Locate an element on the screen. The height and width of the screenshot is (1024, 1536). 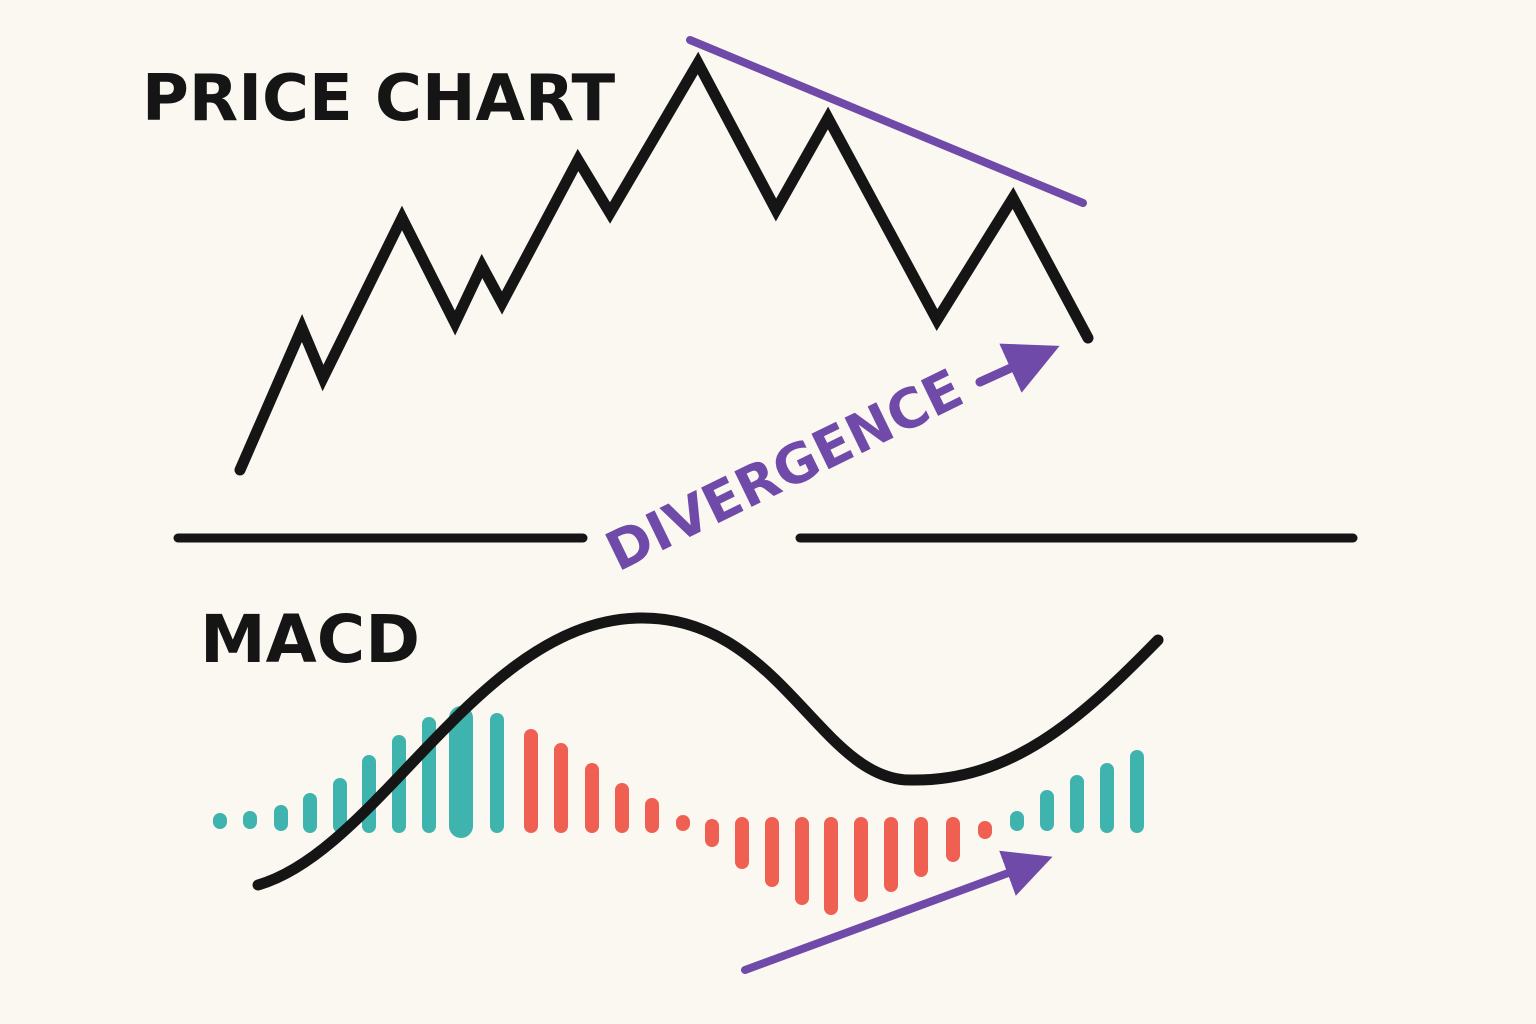
macd-trend-arrow is located at coordinates (897, 912).